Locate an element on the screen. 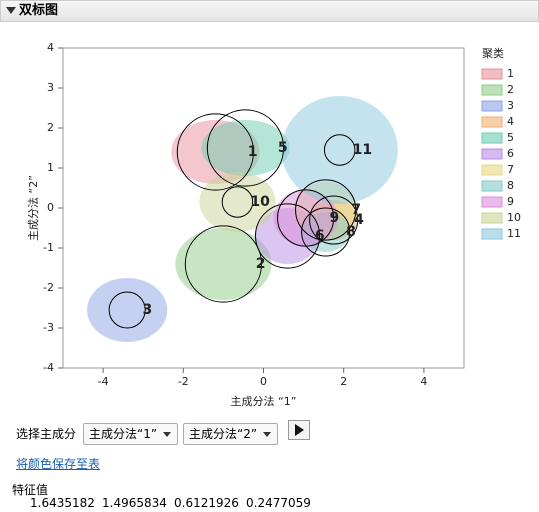  cluster-label: 11 is located at coordinates (362, 150).